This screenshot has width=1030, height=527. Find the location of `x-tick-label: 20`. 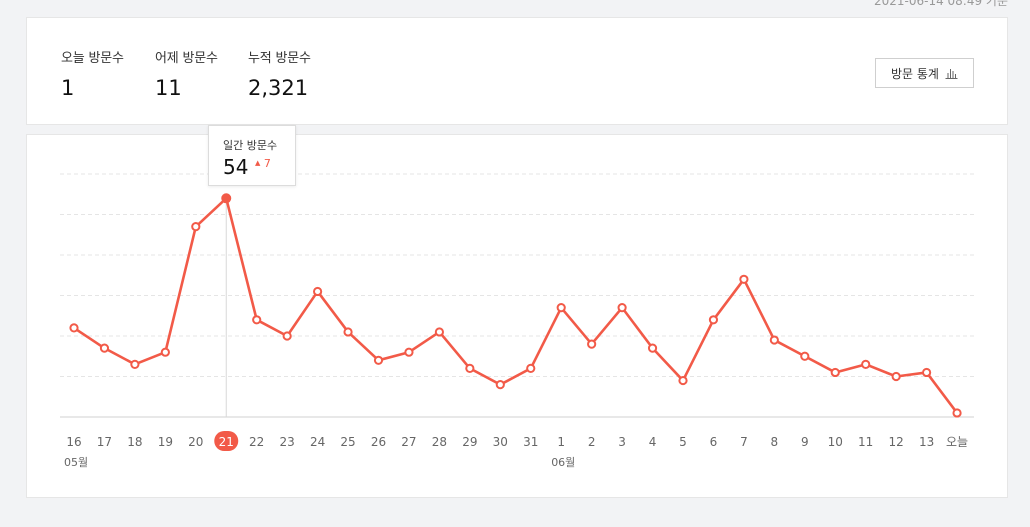

x-tick-label: 20 is located at coordinates (195, 442).